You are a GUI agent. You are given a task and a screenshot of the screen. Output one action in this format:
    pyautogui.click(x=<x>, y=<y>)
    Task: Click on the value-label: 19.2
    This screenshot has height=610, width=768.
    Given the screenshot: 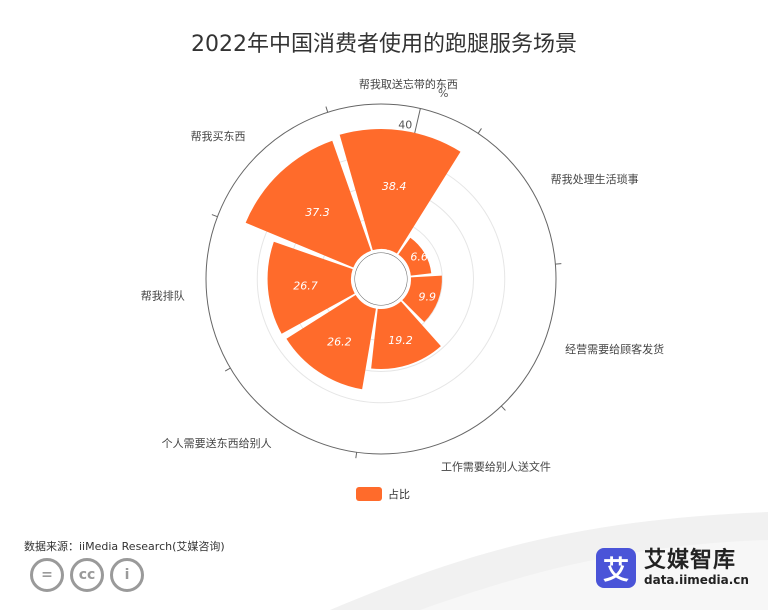 What is the action you would take?
    pyautogui.click(x=400, y=340)
    